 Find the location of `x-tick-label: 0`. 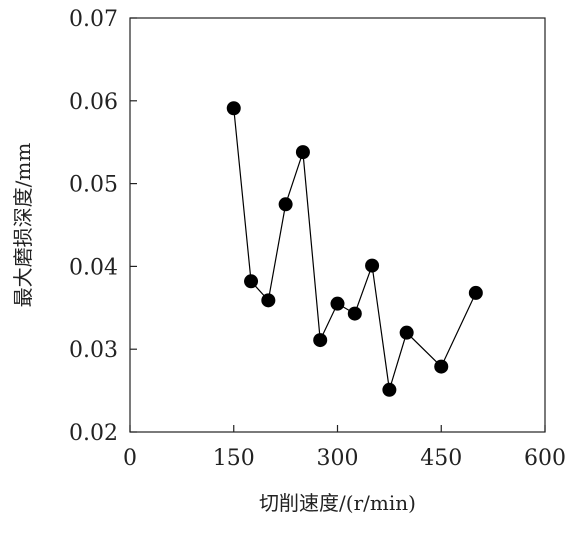

x-tick-label: 0 is located at coordinates (130, 458).